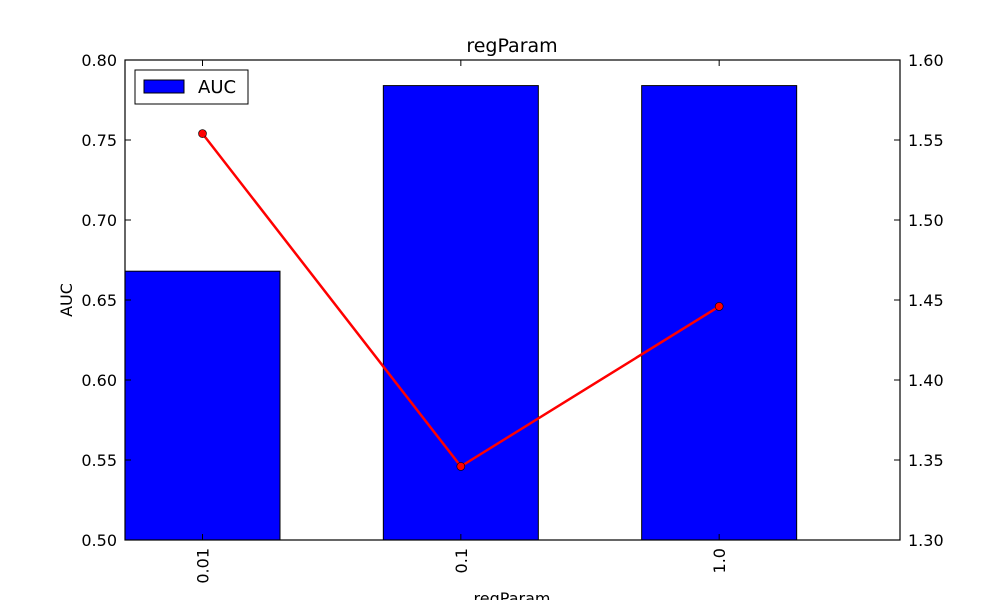 The height and width of the screenshot is (600, 1000). I want to click on line-point-0.1, so click(461, 466).